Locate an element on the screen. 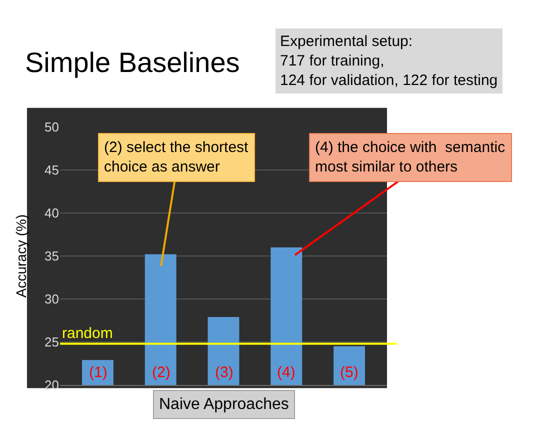  x-tick-label: (2) is located at coordinates (161, 372).